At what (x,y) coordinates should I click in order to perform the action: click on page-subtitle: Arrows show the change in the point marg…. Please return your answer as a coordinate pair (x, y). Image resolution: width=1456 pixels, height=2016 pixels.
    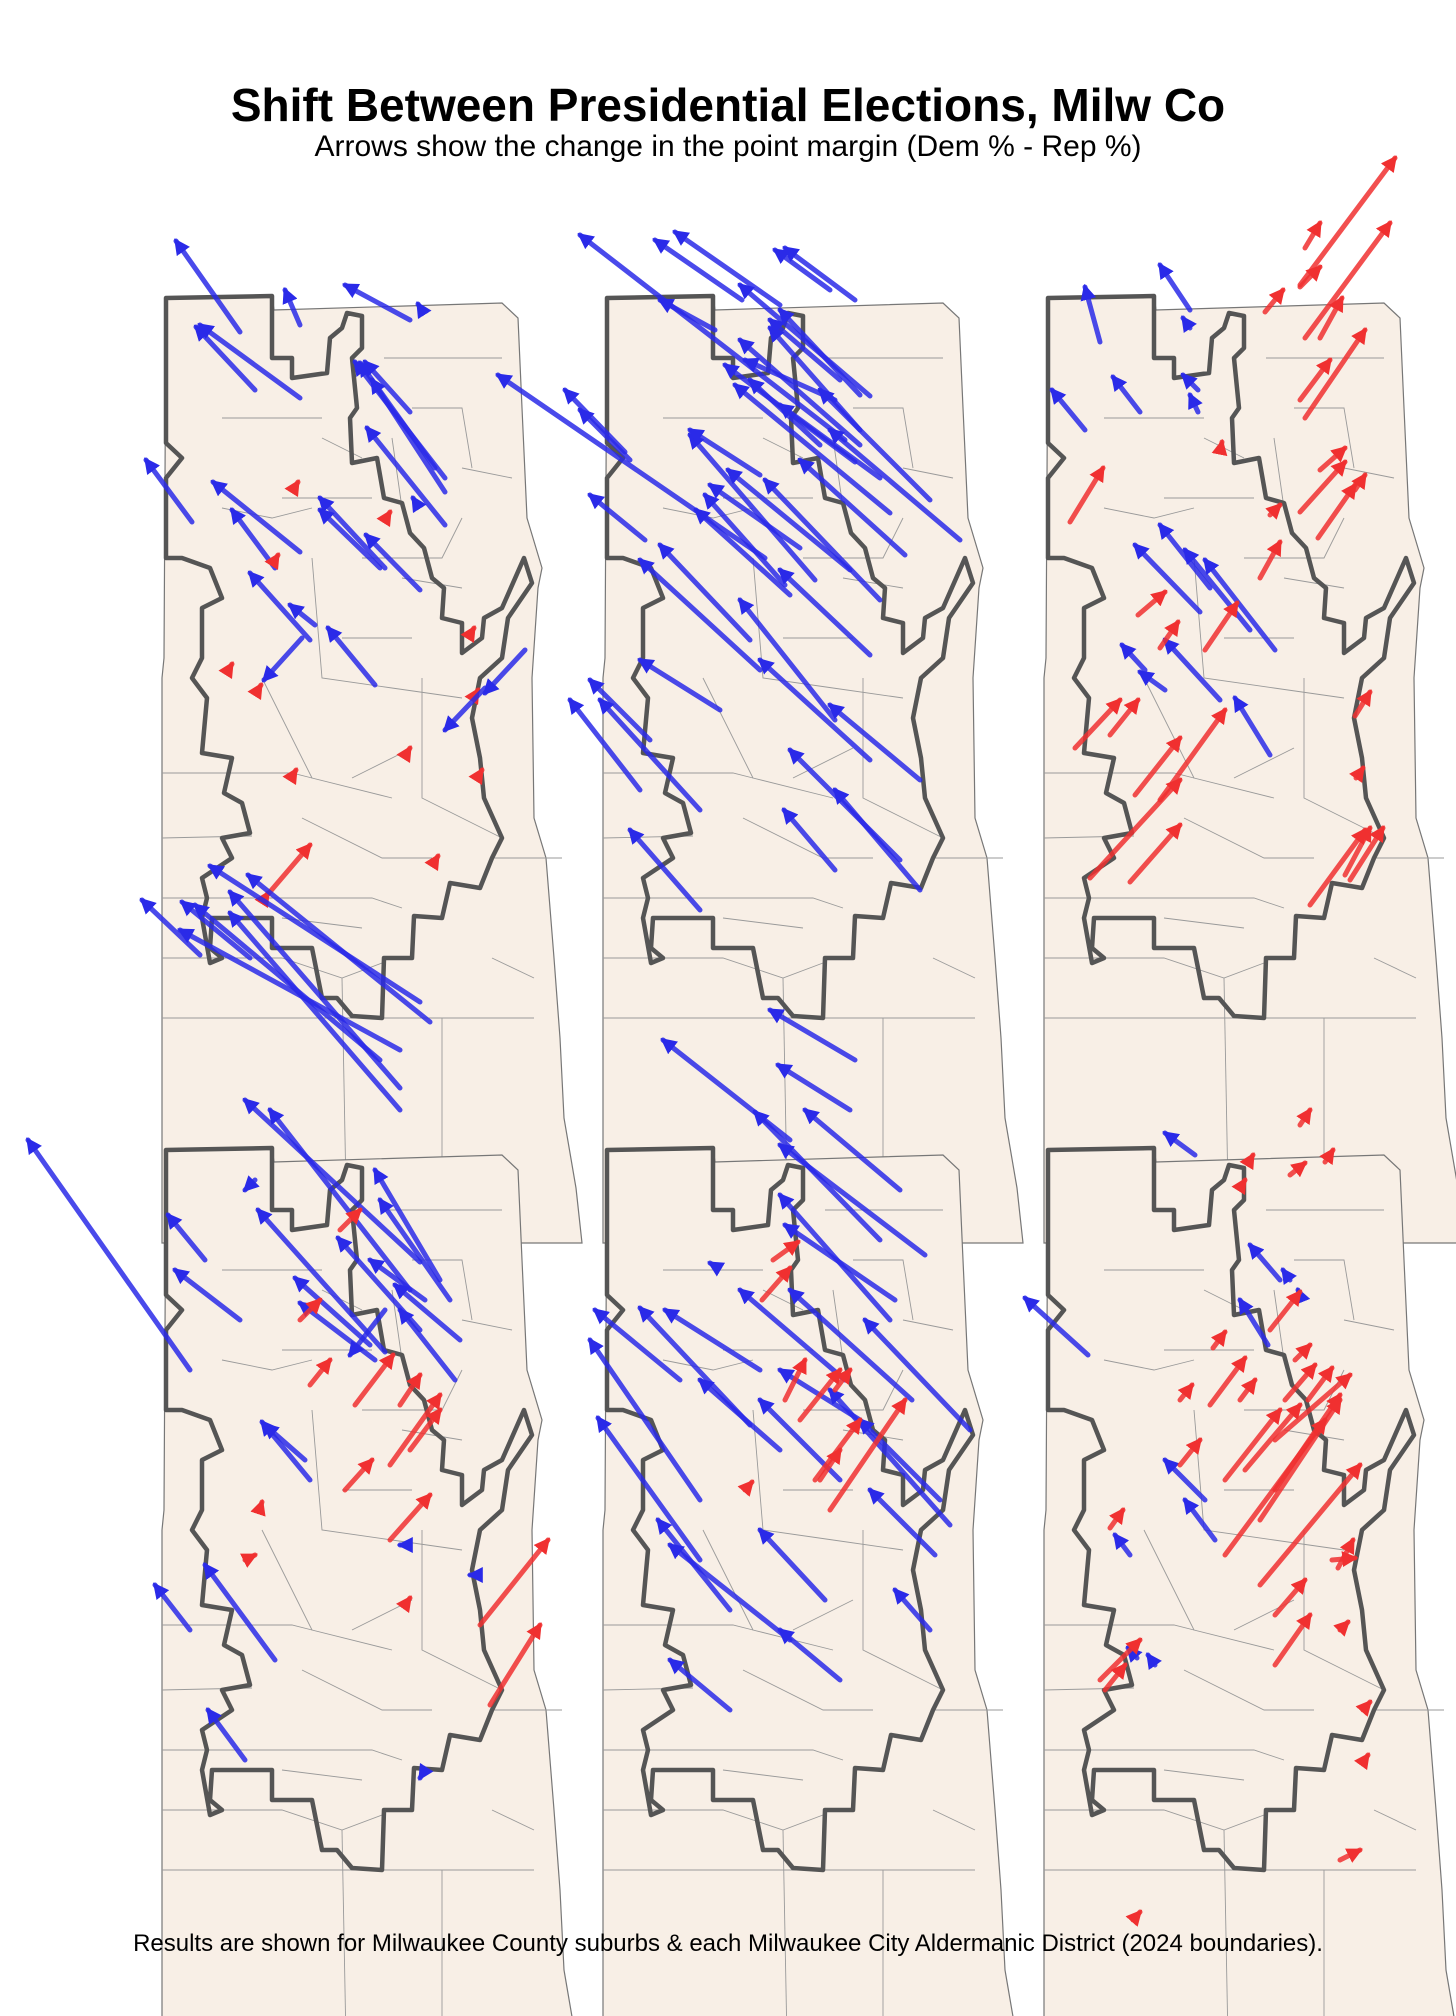
    Looking at the image, I should click on (728, 146).